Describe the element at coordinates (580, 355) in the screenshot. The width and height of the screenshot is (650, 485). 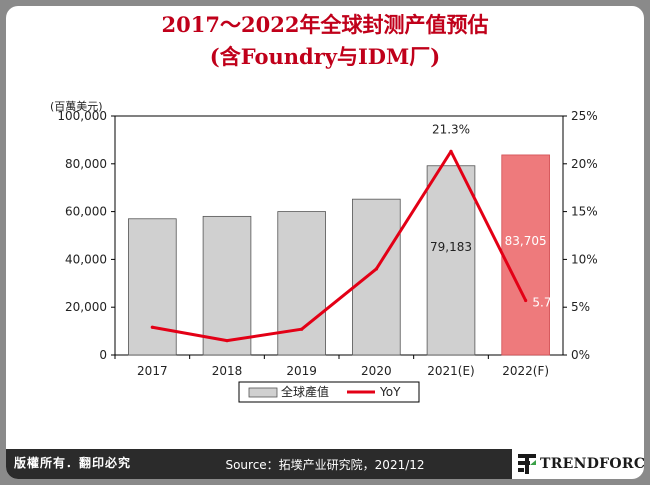
I see `y2-axis-tick-label: 0%` at that location.